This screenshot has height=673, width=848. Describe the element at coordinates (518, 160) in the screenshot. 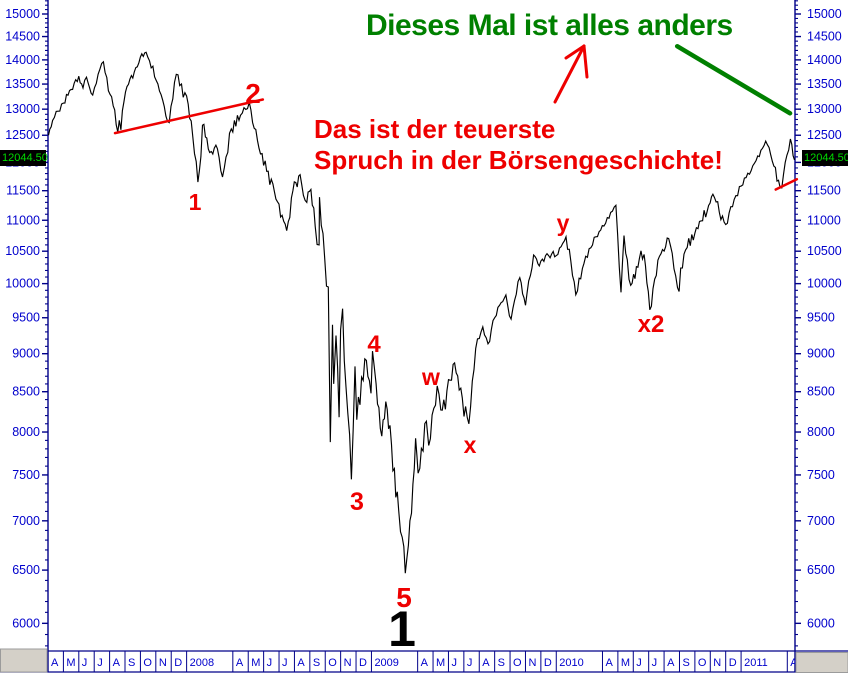

I see `comment-line-2: Spruch in der Börsengeschichte!` at that location.